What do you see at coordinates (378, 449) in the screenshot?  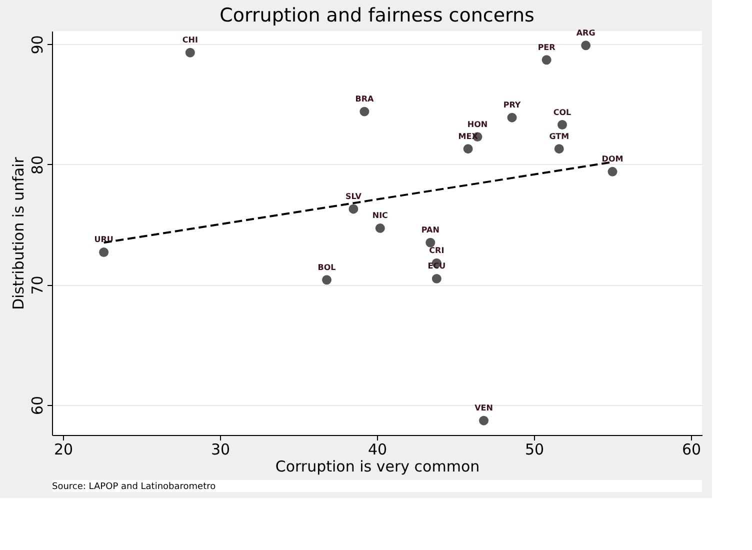 I see `x-tick-label: 40` at bounding box center [378, 449].